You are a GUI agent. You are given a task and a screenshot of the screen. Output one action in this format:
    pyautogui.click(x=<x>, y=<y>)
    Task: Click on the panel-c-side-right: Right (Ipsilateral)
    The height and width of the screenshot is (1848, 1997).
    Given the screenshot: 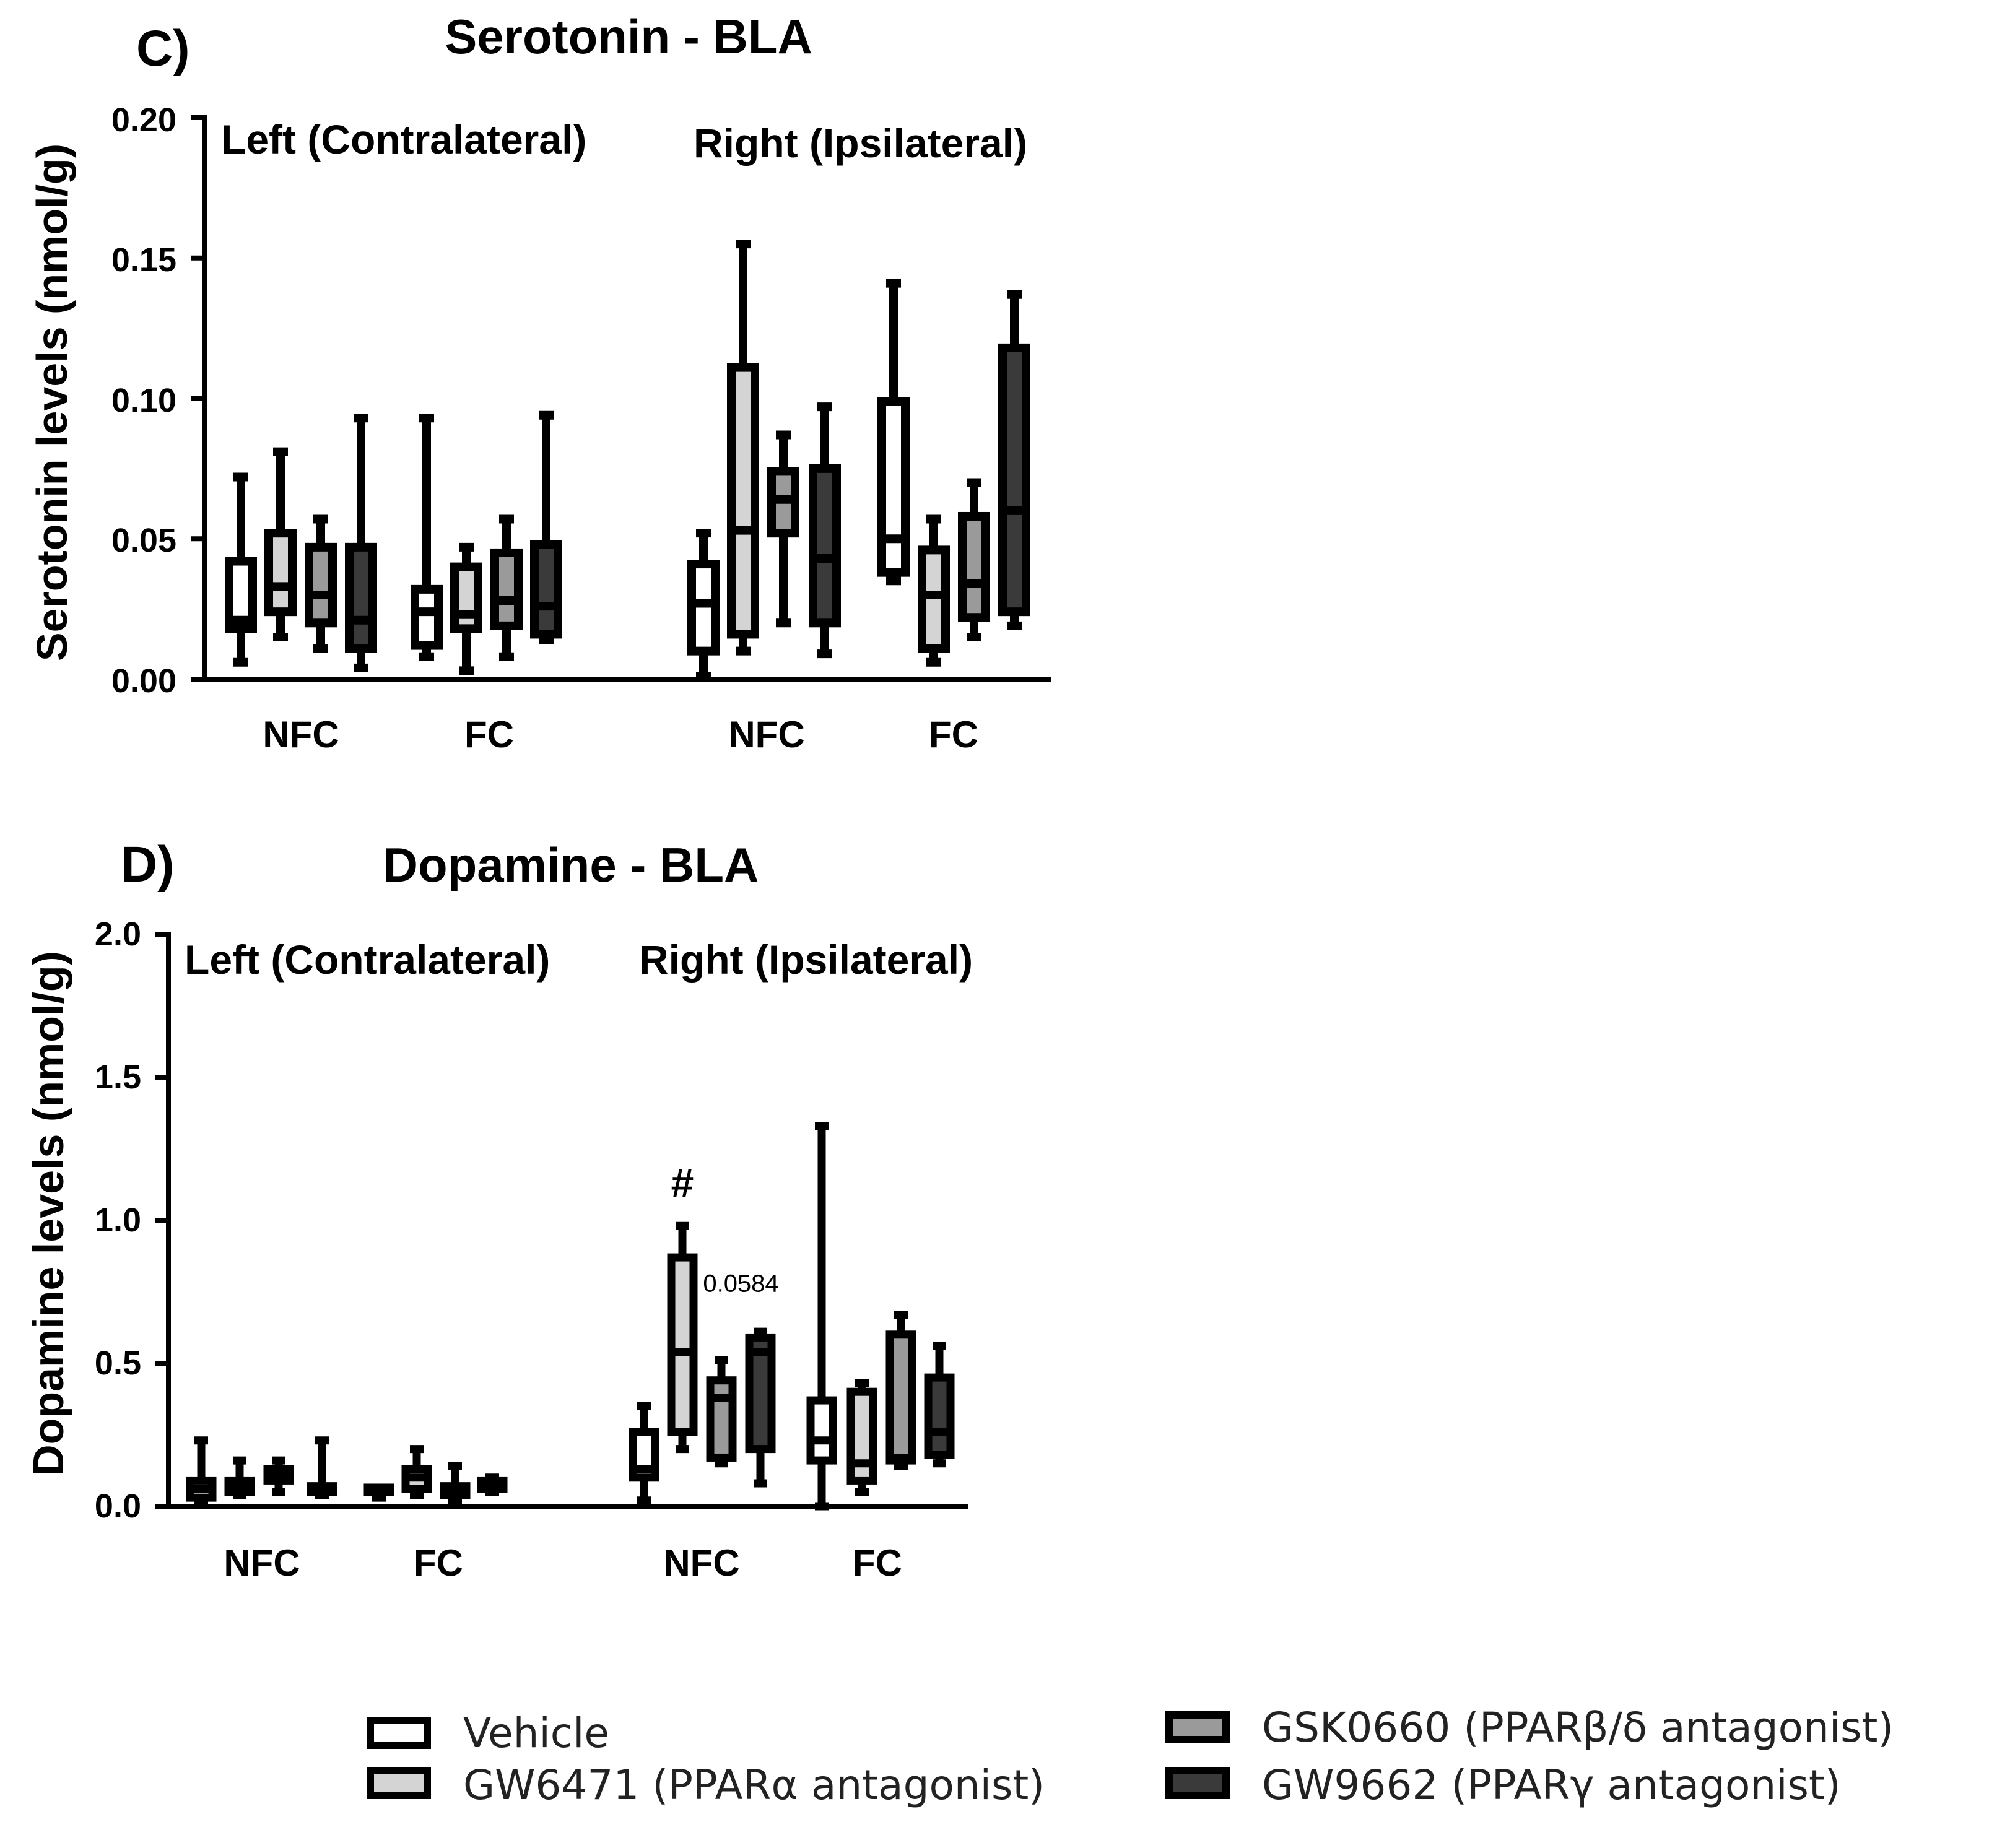 What is the action you would take?
    pyautogui.click(x=860, y=143)
    